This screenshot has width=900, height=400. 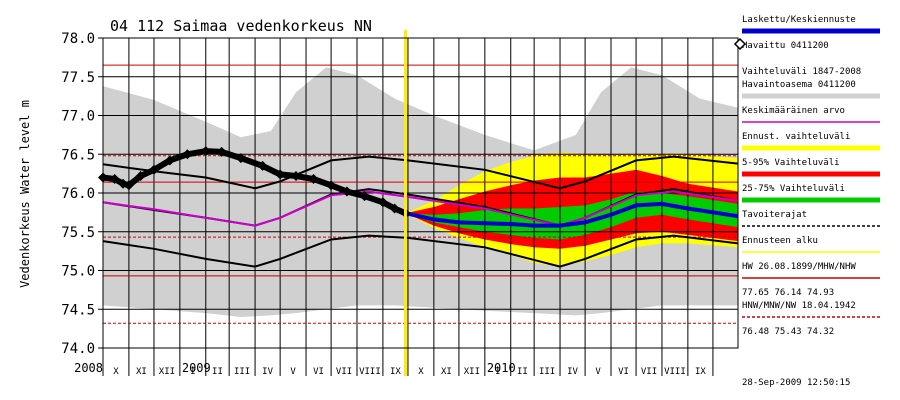 I want to click on legend-label: Tavoiterajat, so click(x=774, y=215).